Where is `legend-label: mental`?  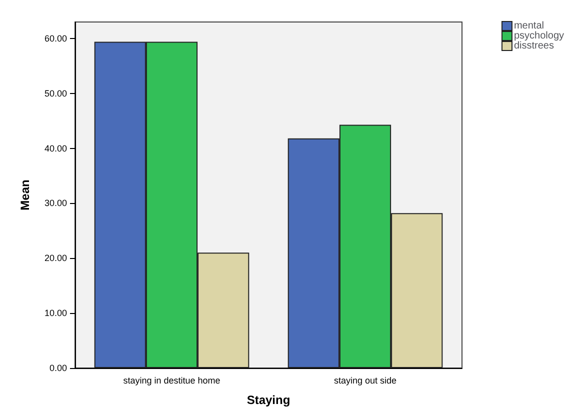
legend-label: mental is located at coordinates (529, 26).